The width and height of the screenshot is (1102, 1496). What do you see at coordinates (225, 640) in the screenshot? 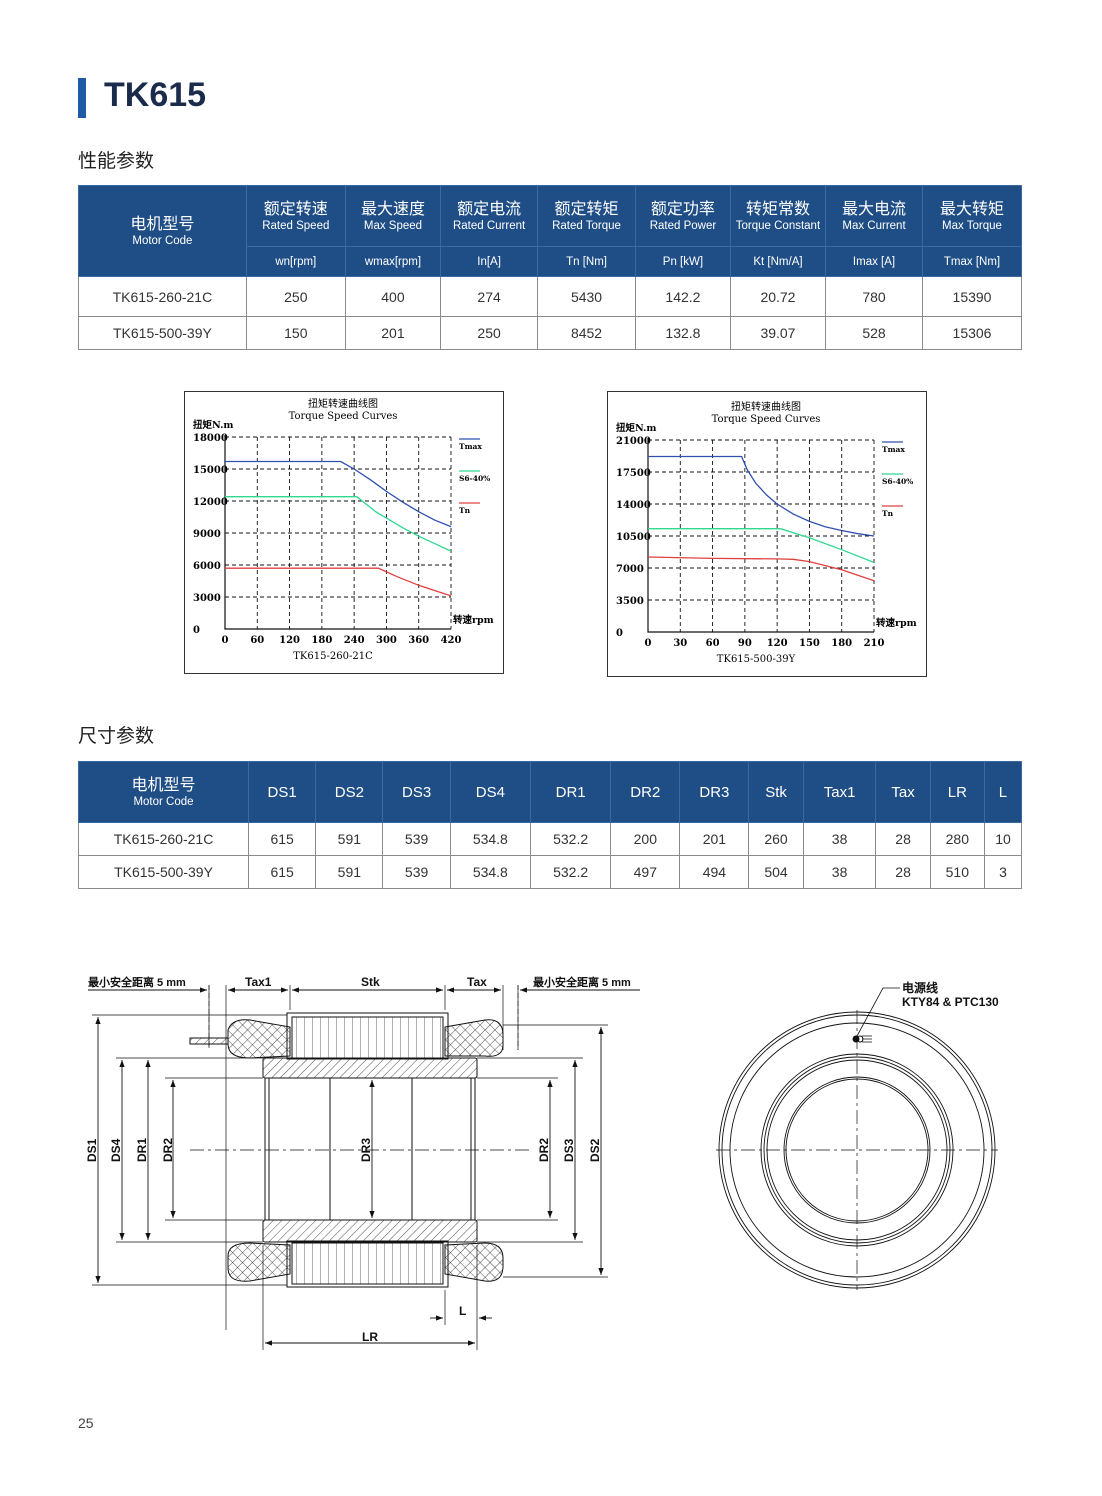
I see `x-tick-label: 0` at bounding box center [225, 640].